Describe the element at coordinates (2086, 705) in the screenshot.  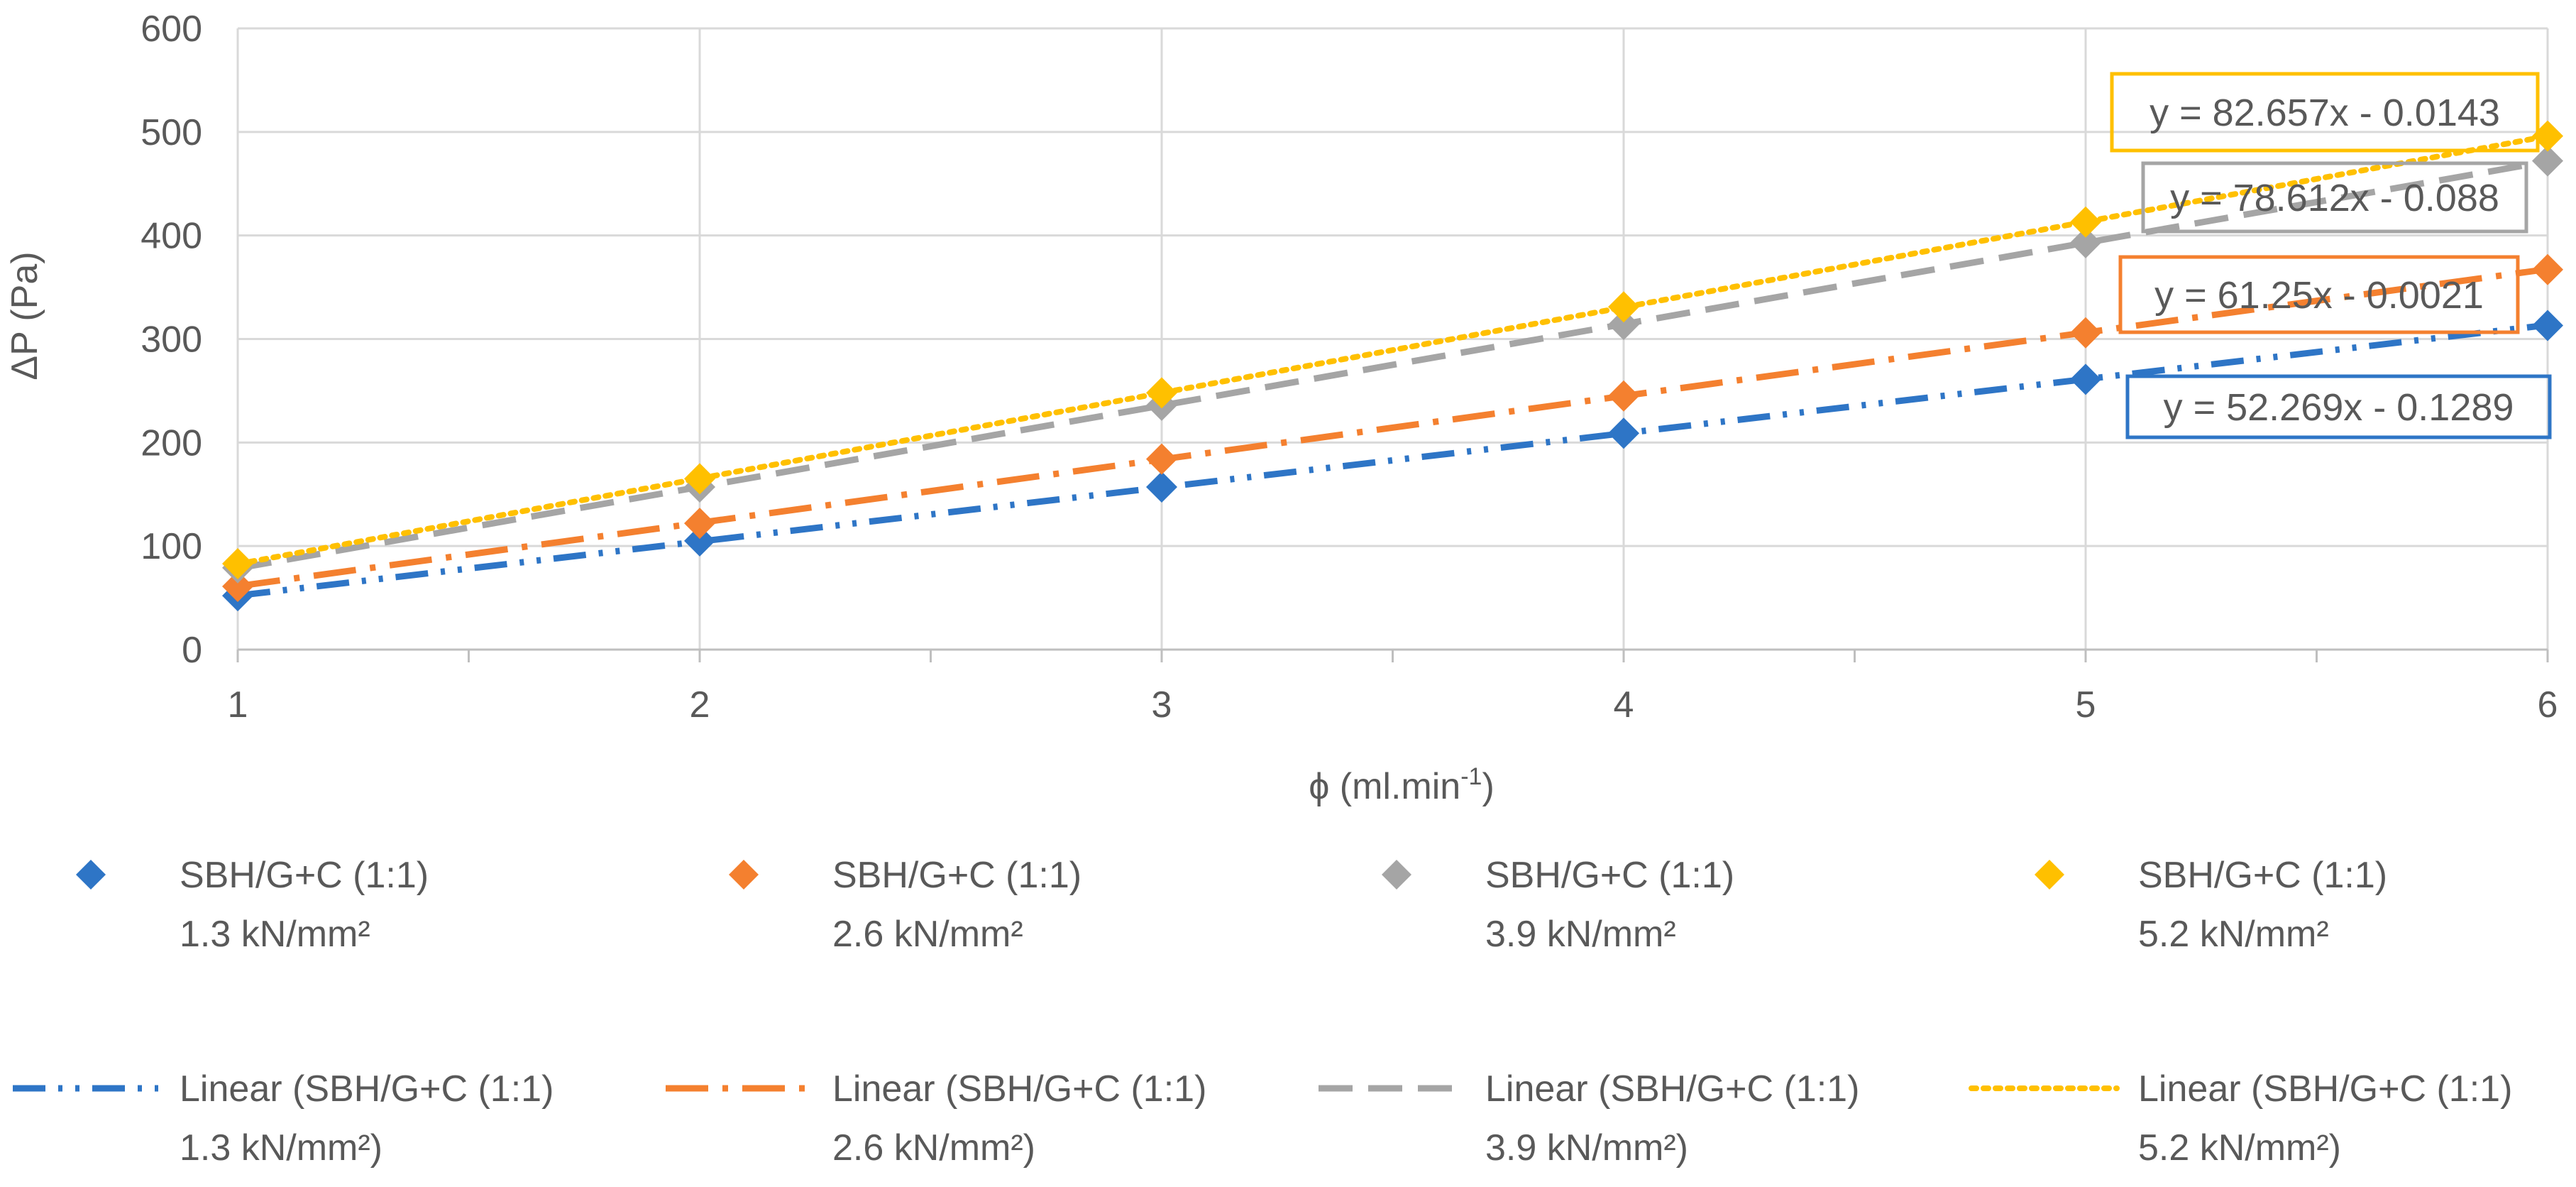
I see `x-tick-label: 5` at that location.